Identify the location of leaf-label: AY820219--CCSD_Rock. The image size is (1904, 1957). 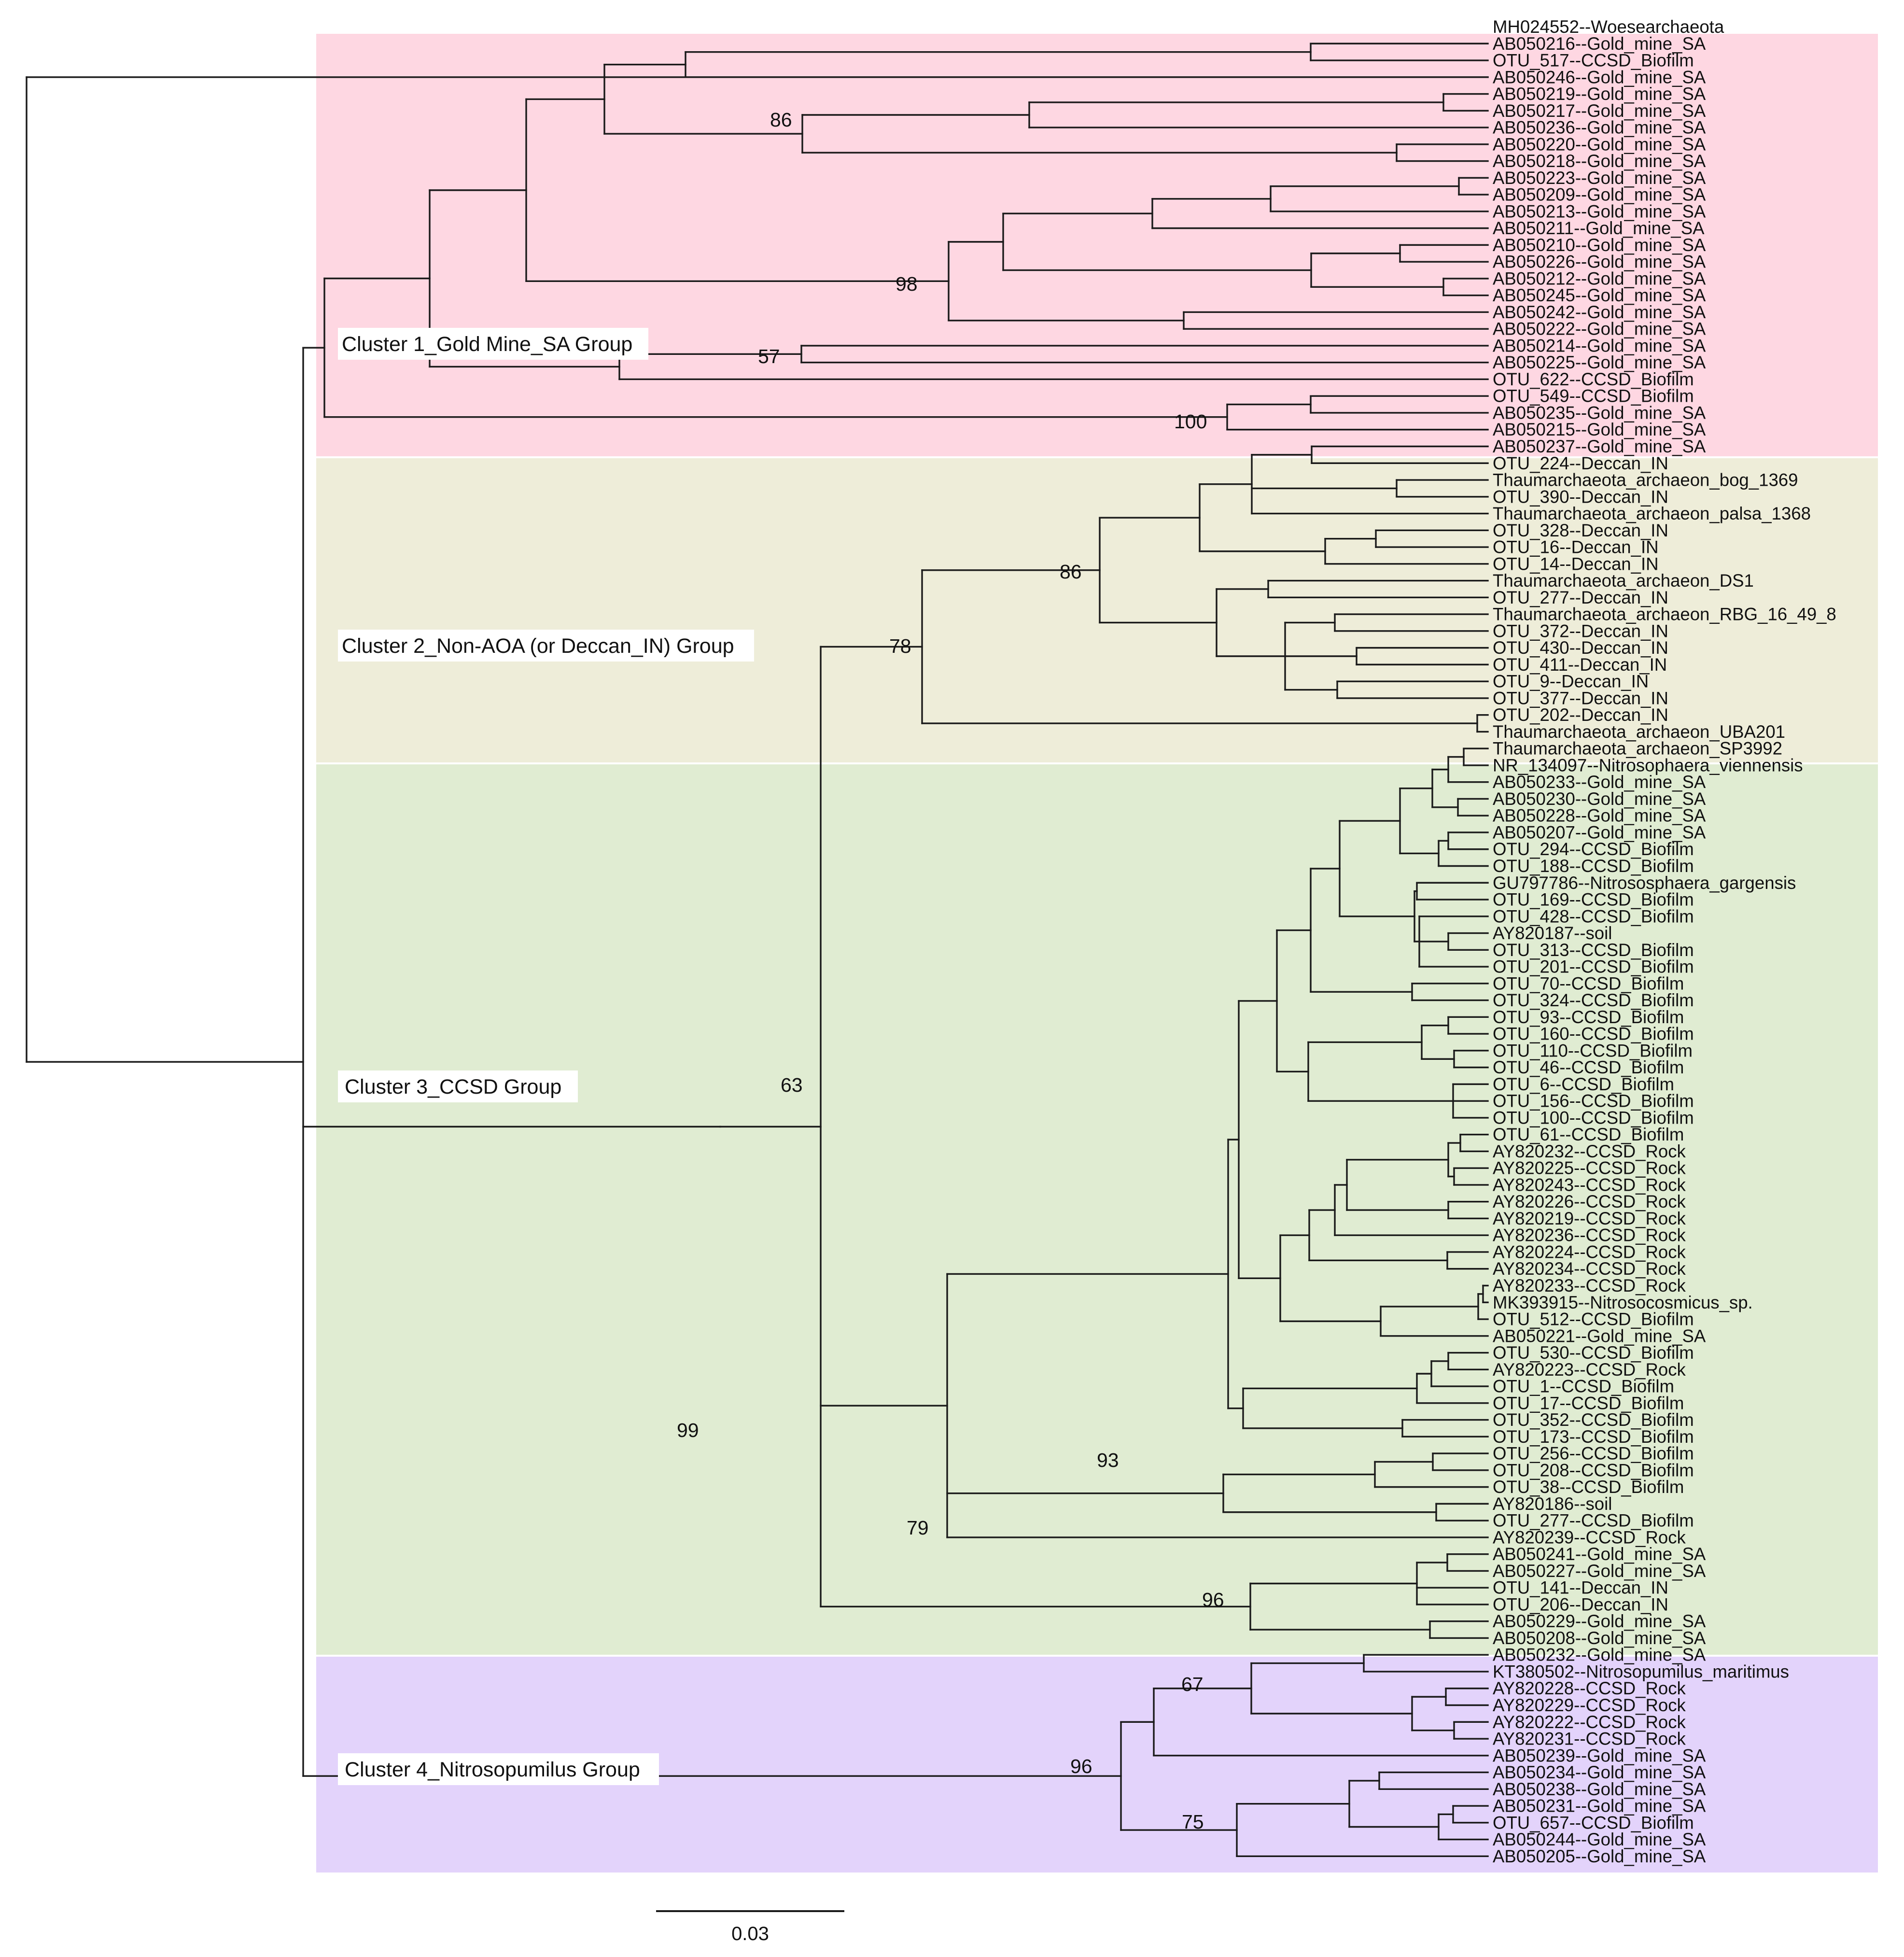
(1590, 1218).